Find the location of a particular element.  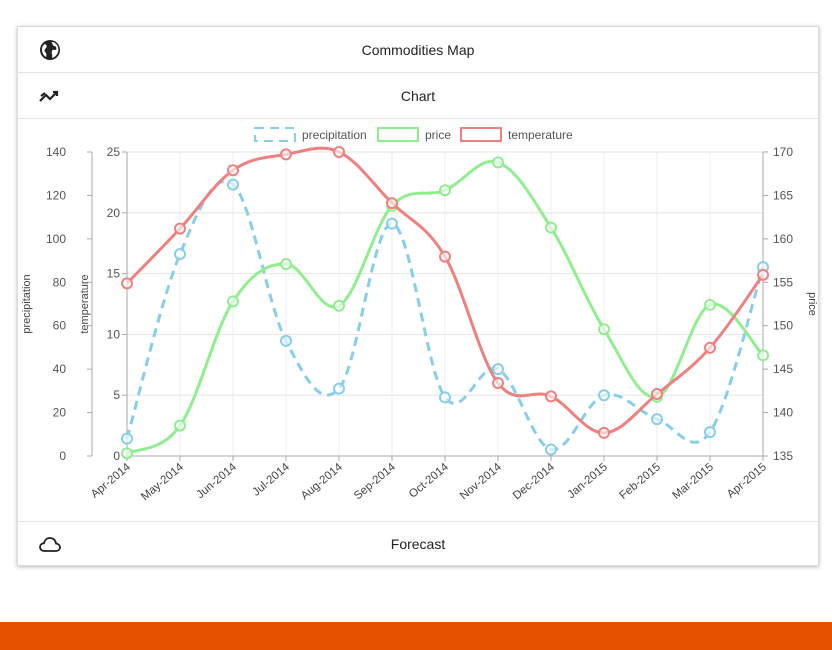

map-section-title: Commodities Map is located at coordinates (418, 49).